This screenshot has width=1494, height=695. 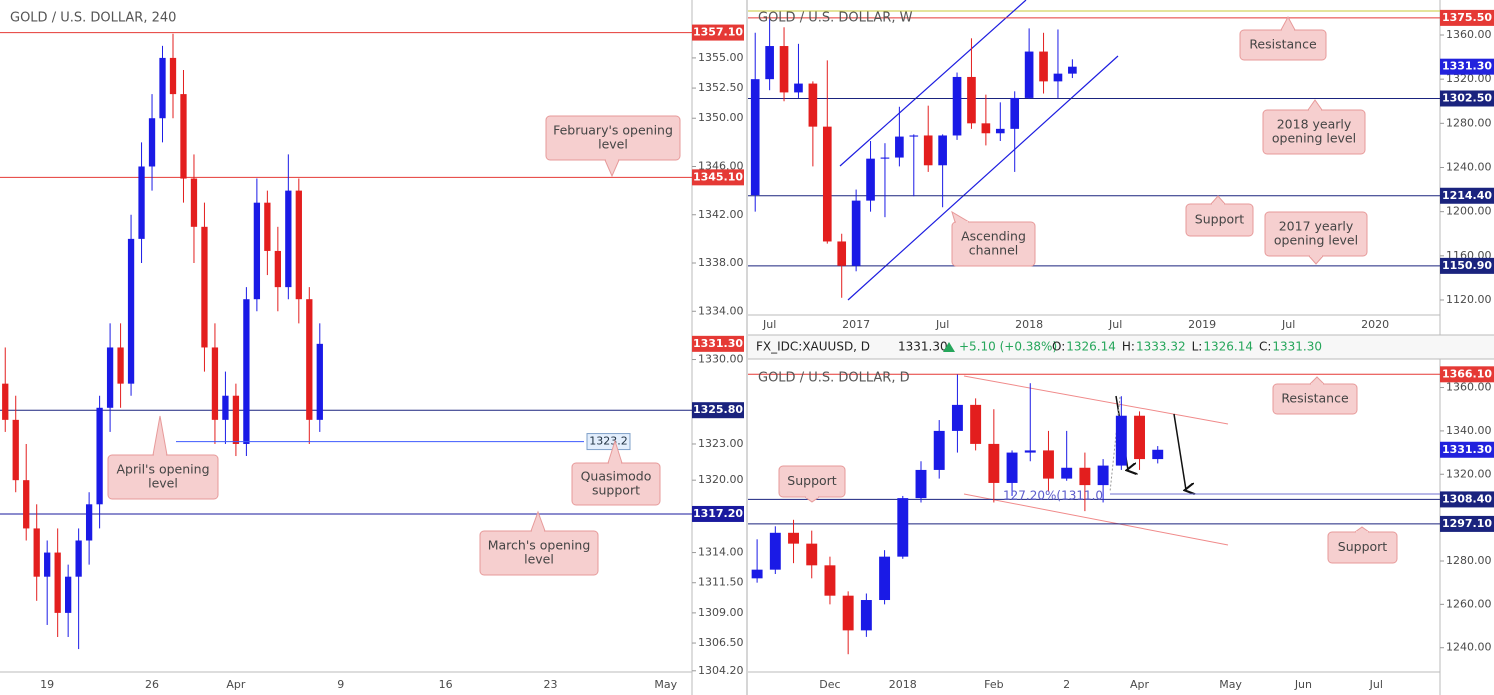 I want to click on channel-line, so click(x=1096, y=400).